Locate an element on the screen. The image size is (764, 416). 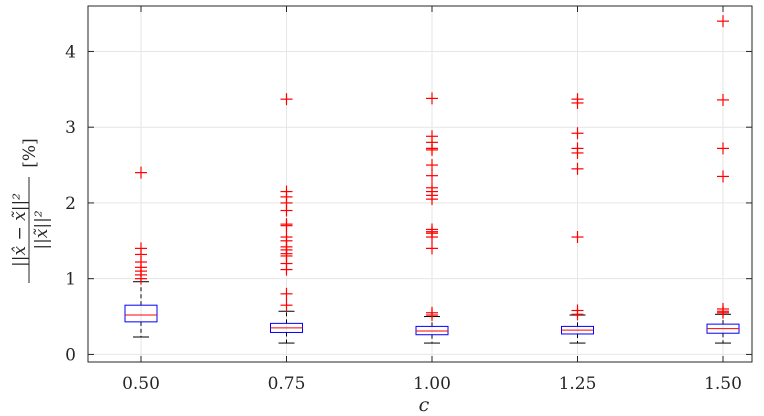
x-axis-label: c is located at coordinates (424, 405).